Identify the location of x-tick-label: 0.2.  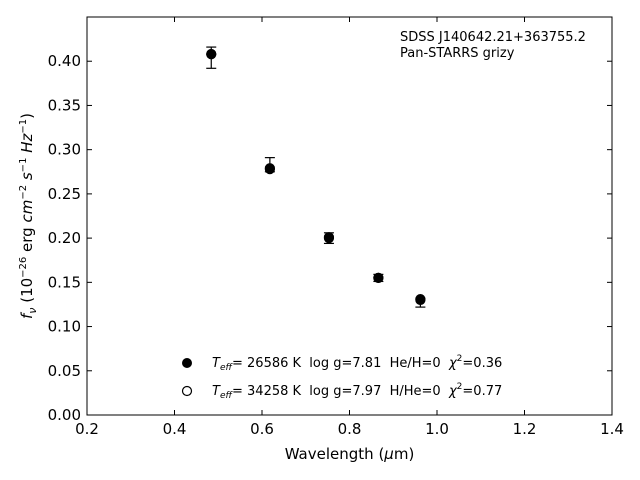
(87, 429).